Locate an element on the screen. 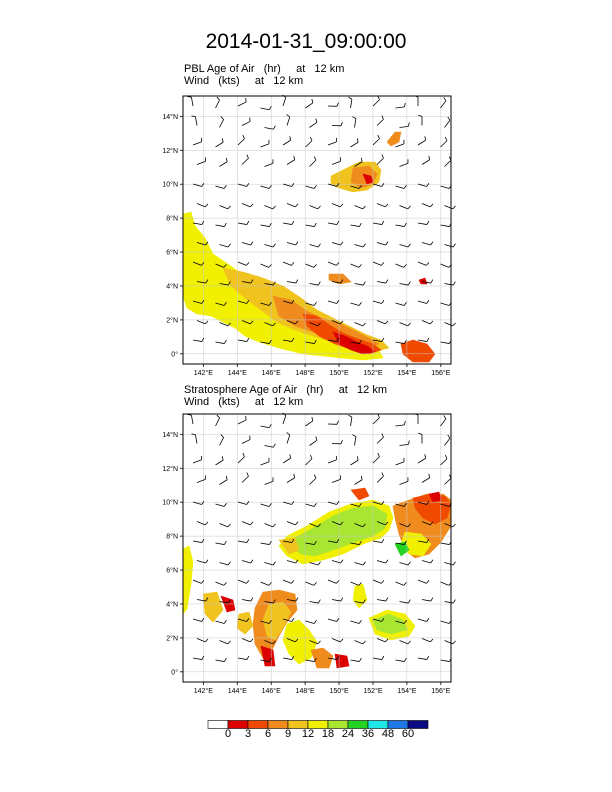  colorbar-label-9: 9 is located at coordinates (288, 734).